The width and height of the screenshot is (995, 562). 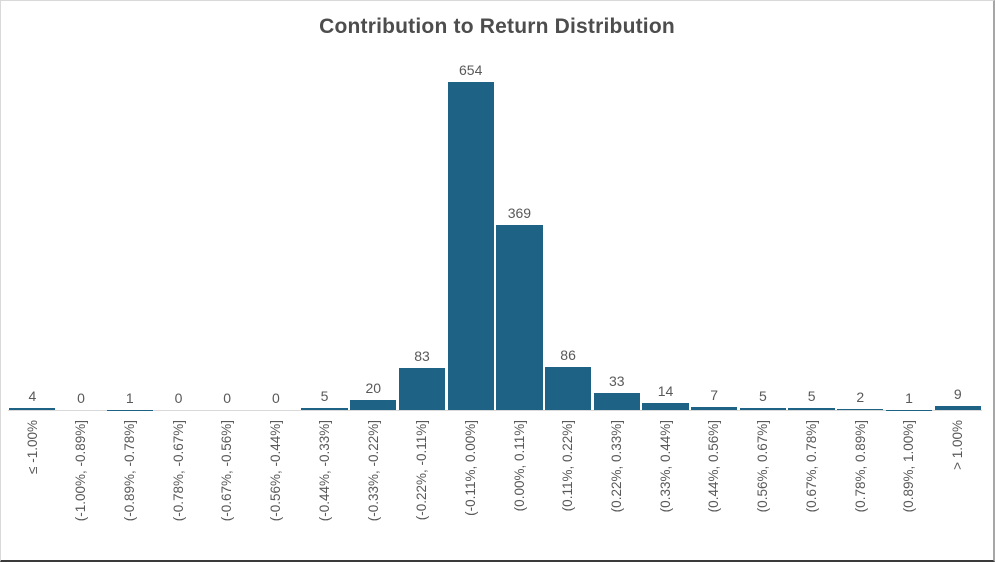 I want to click on x-tick-cell: (-0.78%, -0.67%], so click(x=178, y=490).